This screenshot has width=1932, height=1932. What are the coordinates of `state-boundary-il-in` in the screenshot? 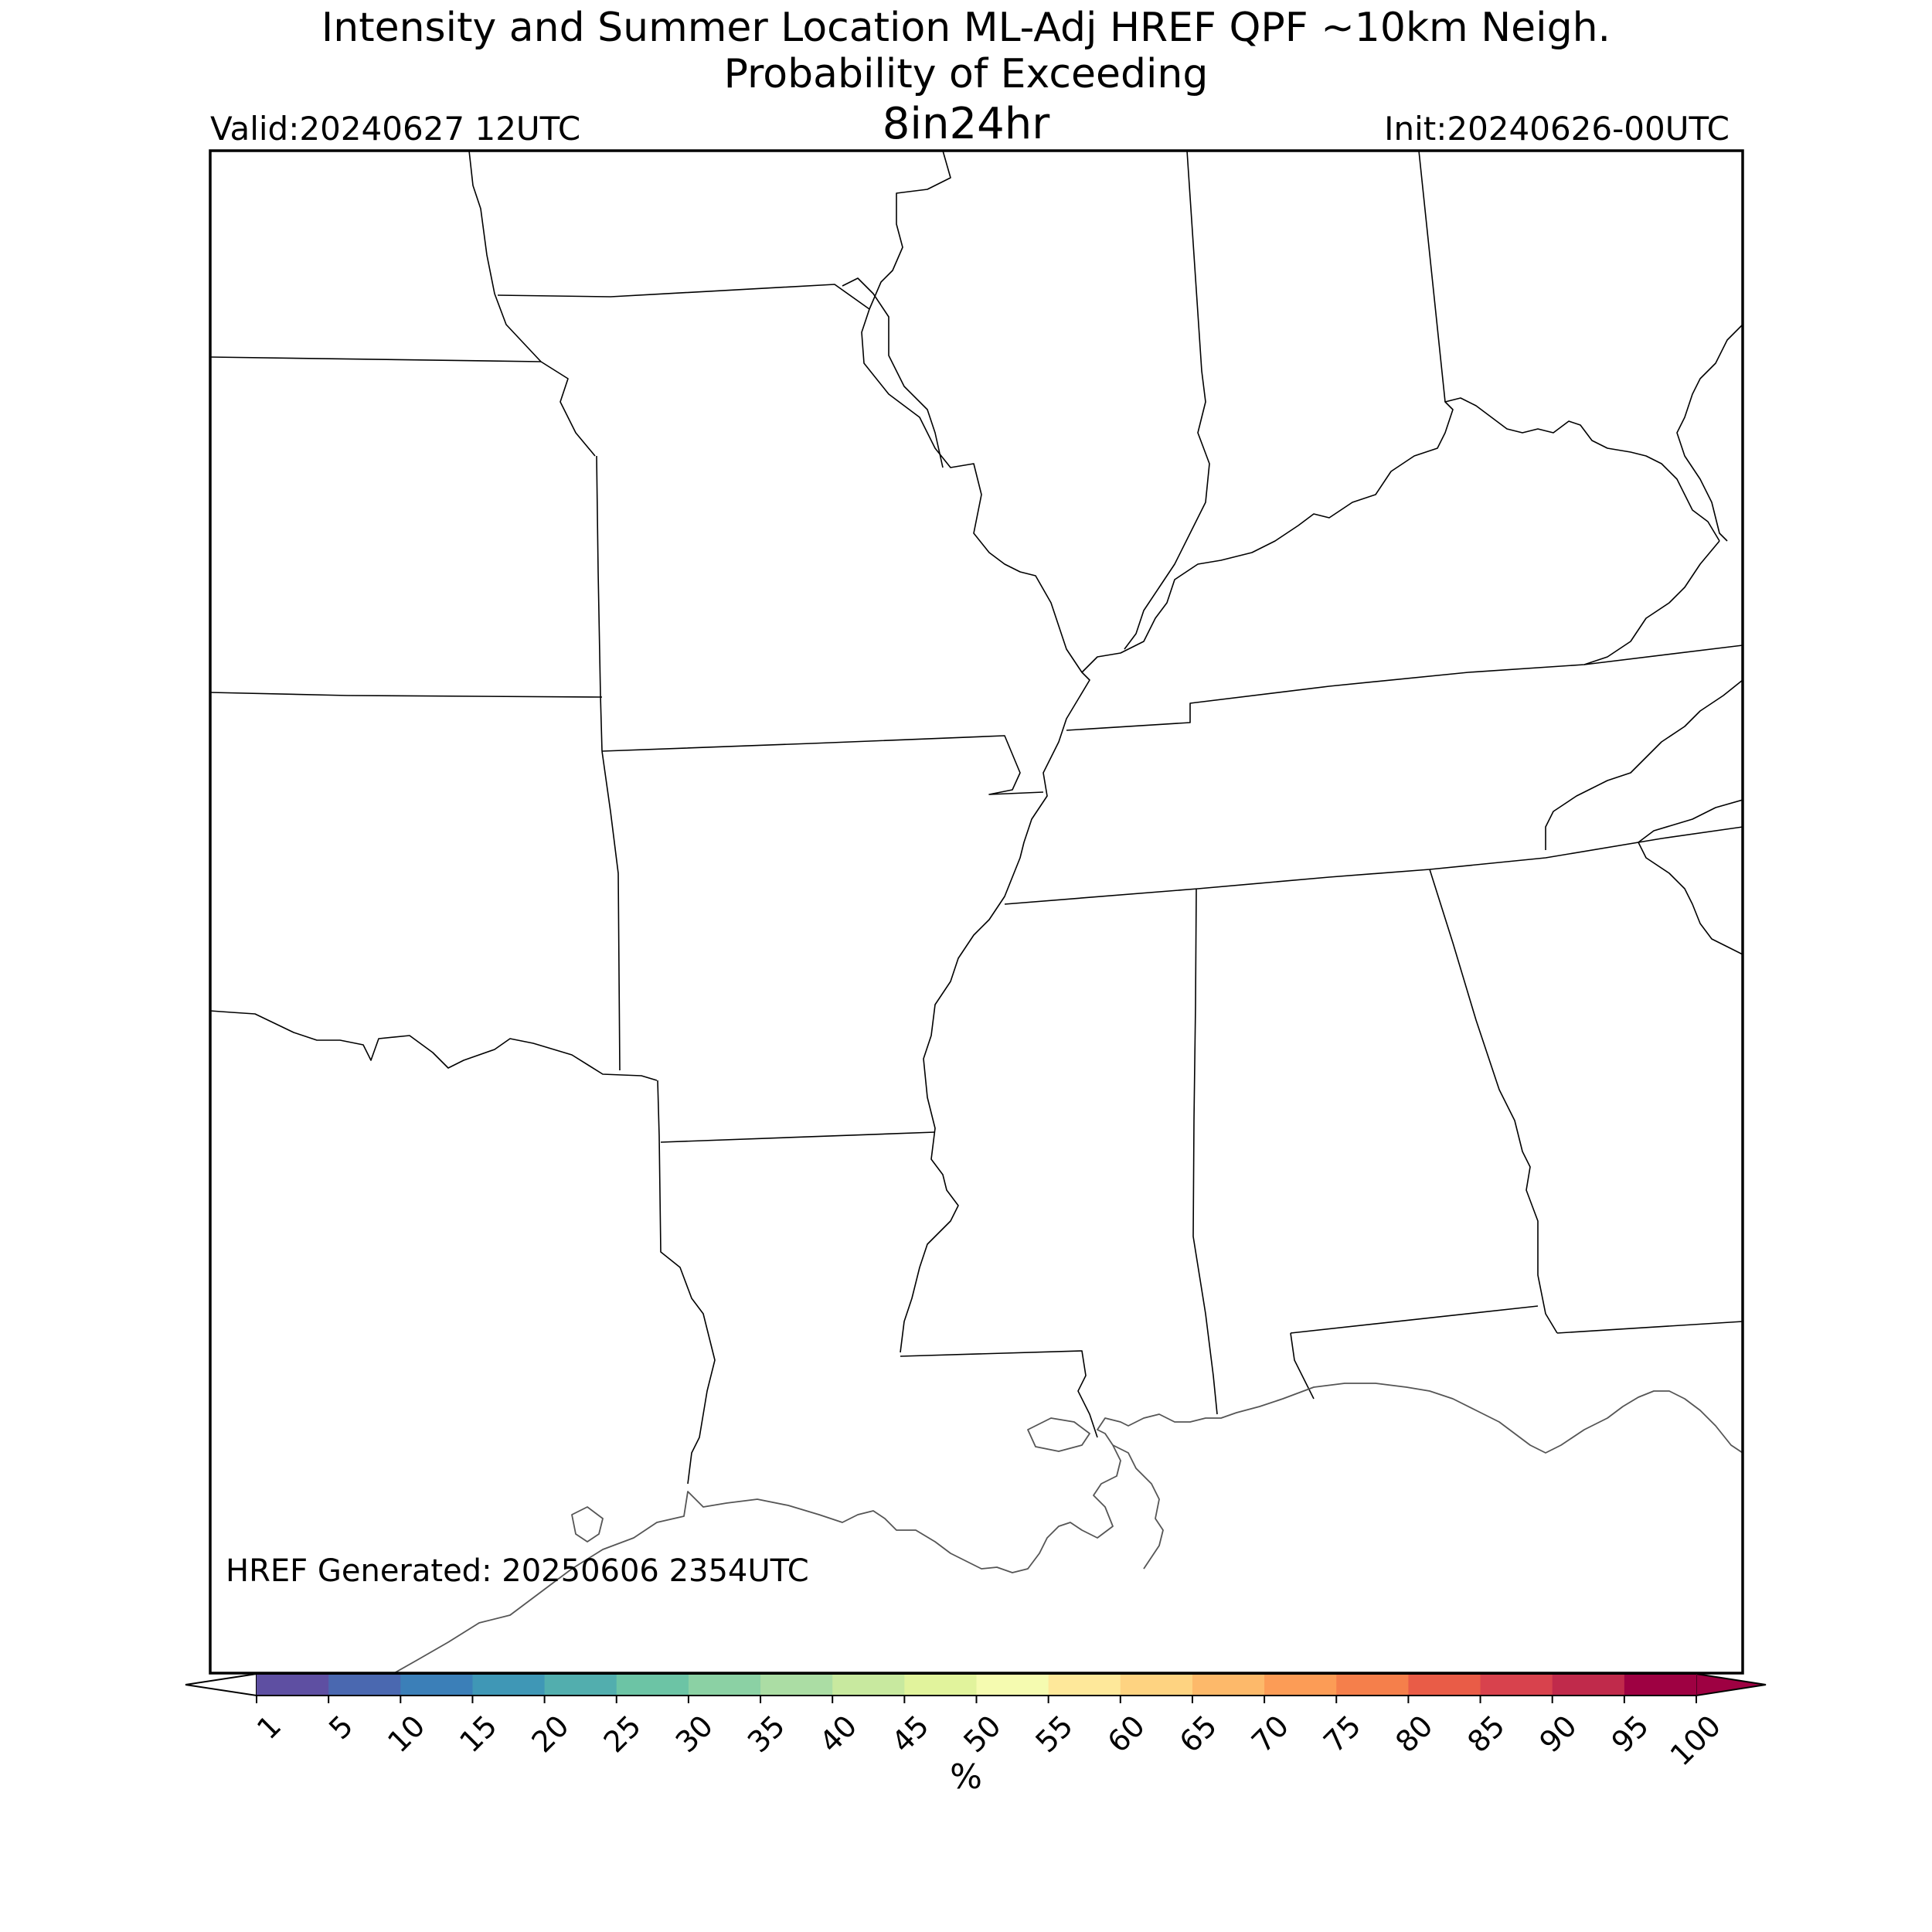 It's located at (1167, 400).